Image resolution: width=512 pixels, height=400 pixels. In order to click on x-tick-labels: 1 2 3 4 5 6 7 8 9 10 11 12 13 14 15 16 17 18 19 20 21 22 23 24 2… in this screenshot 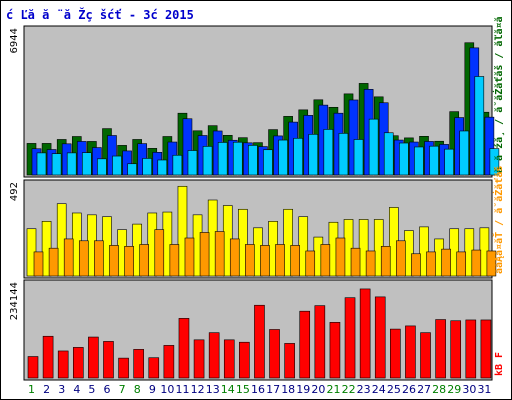, I will do `click(259, 389)`.